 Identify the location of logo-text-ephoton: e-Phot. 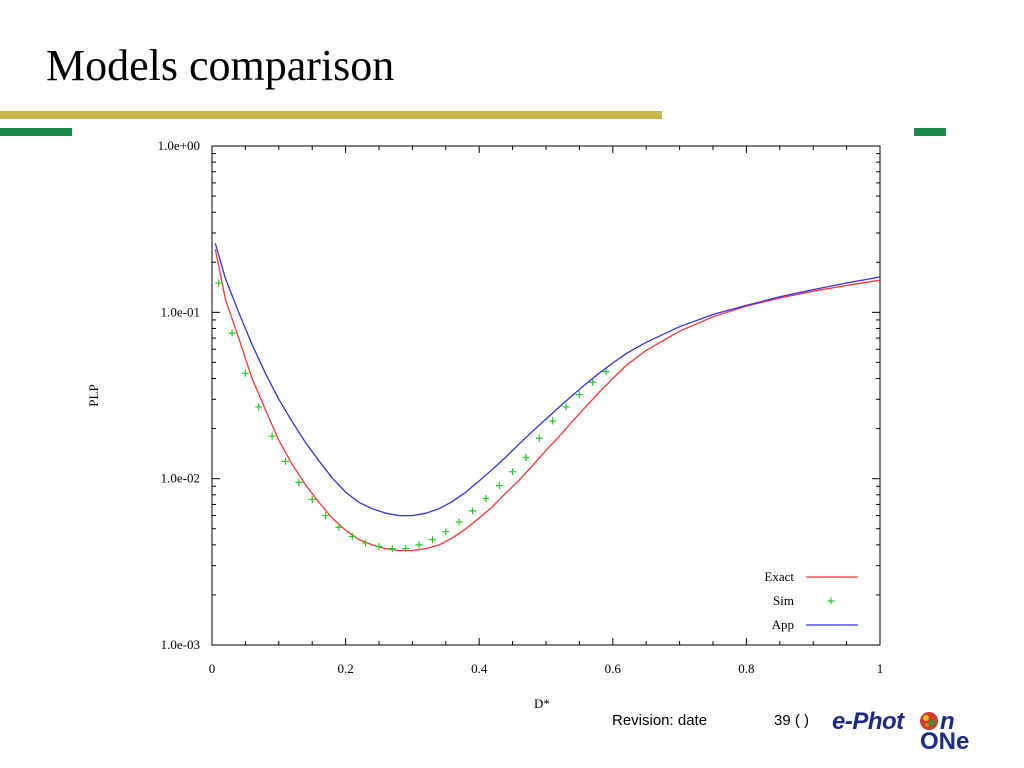
(868, 721).